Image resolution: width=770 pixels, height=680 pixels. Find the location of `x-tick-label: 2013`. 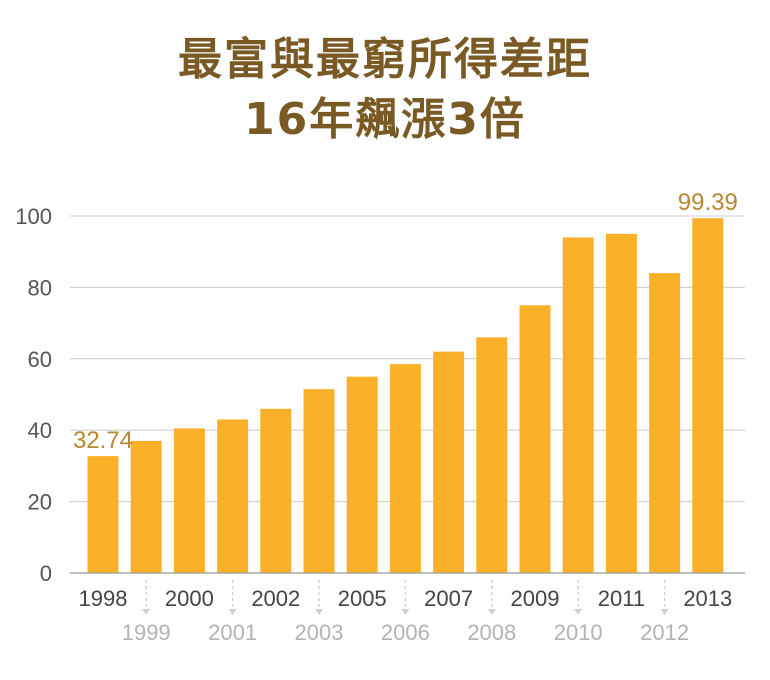

x-tick-label: 2013 is located at coordinates (707, 598).